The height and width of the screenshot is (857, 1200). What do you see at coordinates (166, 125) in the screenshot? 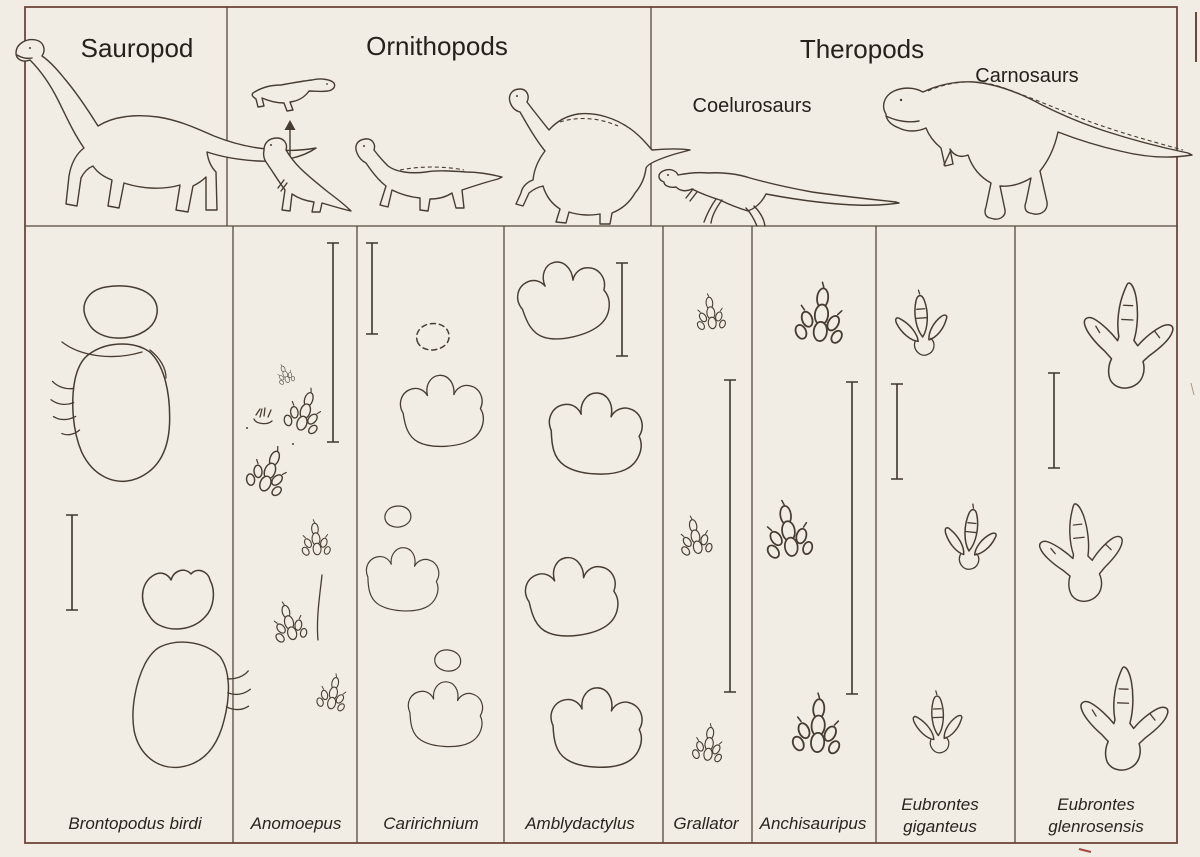
I see `sauropod-illustration` at bounding box center [166, 125].